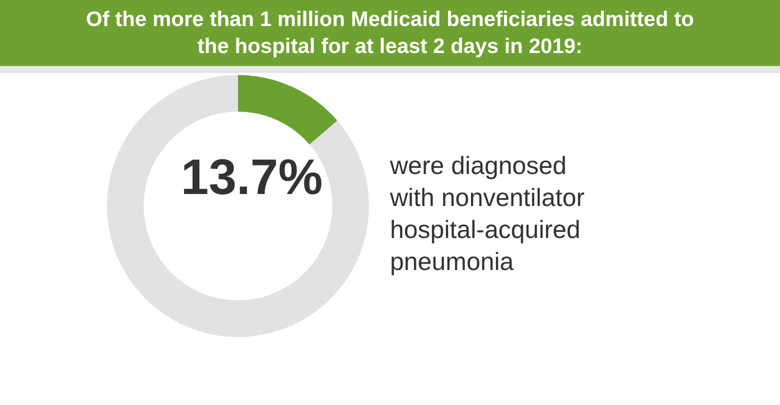 This screenshot has height=405, width=780. Describe the element at coordinates (488, 214) in the screenshot. I see `text: were diagnosed with nonventilator hospital-acquired pneumonia` at that location.